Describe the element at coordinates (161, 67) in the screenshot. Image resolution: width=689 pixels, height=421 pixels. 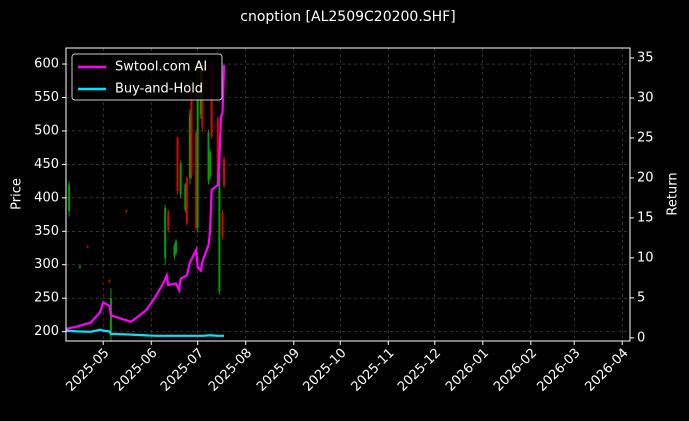
I see `legend-label: Swtool.com AI` at that location.